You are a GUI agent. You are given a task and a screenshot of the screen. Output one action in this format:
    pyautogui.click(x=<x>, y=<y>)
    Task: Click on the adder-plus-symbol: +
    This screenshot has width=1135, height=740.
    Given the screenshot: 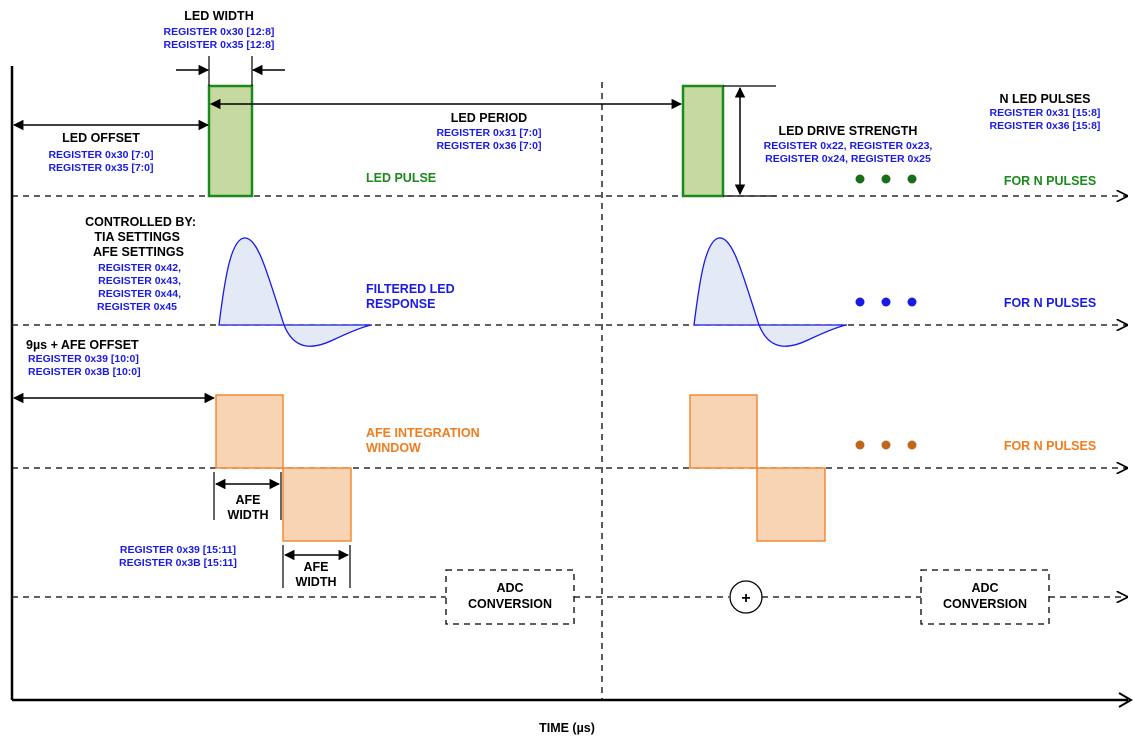 What is the action you would take?
    pyautogui.click(x=745, y=598)
    